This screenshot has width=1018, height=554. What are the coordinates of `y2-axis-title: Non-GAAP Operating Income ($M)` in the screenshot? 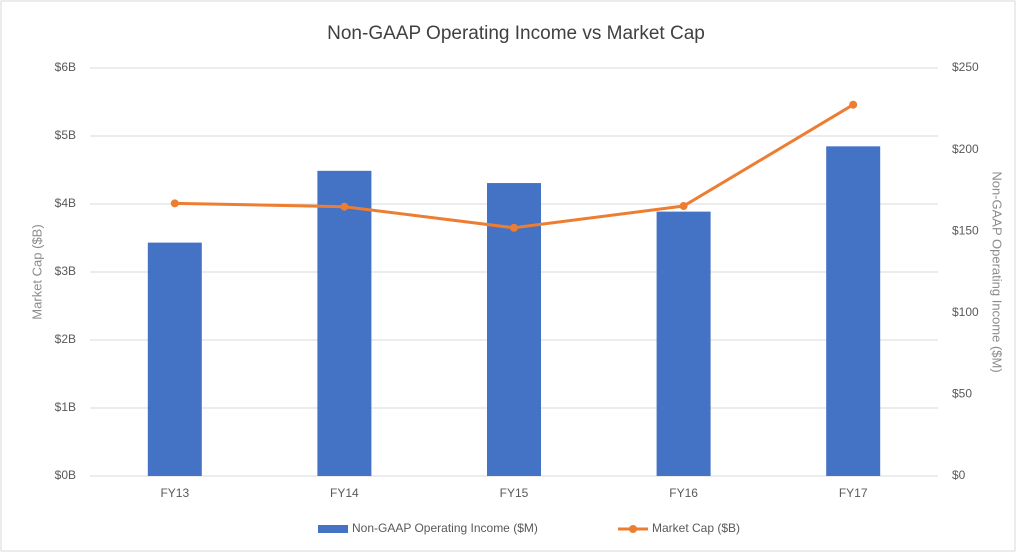 It's located at (997, 271).